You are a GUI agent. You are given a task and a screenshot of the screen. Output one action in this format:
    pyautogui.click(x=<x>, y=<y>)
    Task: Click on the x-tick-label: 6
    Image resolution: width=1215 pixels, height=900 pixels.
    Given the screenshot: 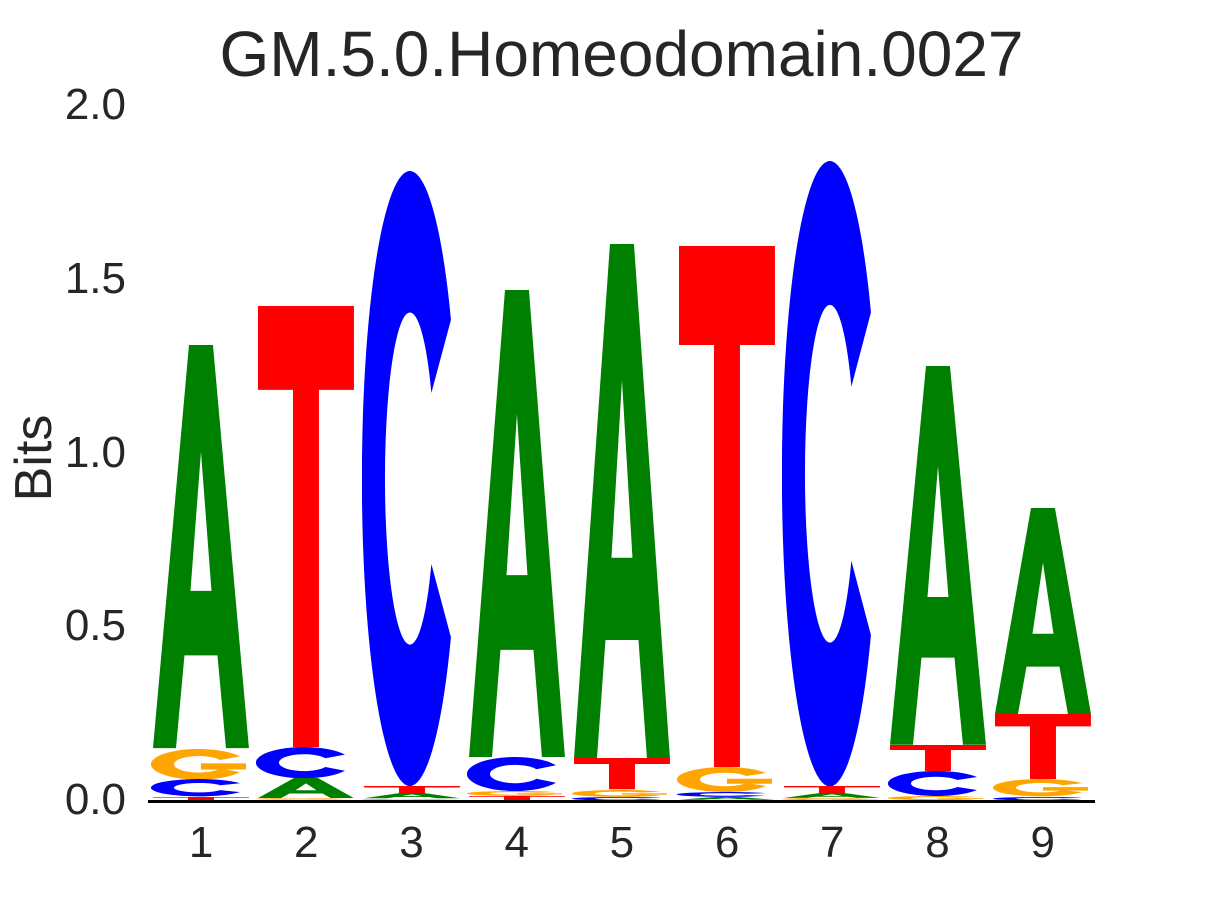 What is the action you would take?
    pyautogui.click(x=727, y=842)
    